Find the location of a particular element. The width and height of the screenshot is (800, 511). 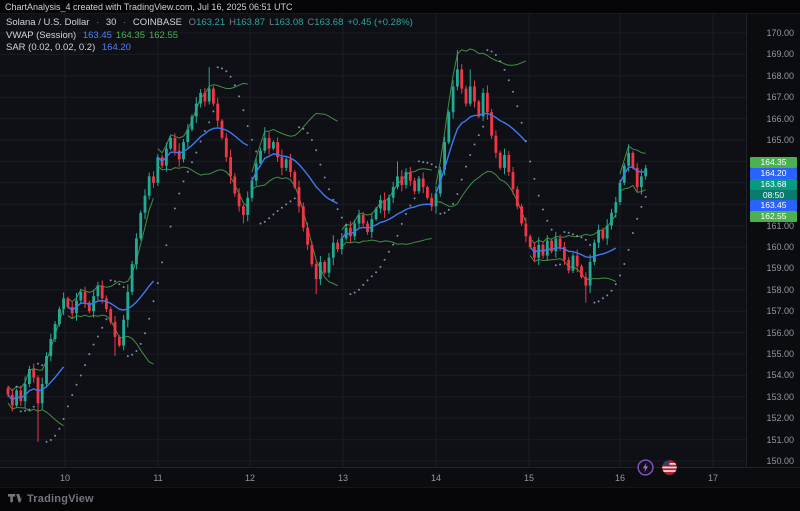

price-tick-label: 150.00 is located at coordinates (780, 461).